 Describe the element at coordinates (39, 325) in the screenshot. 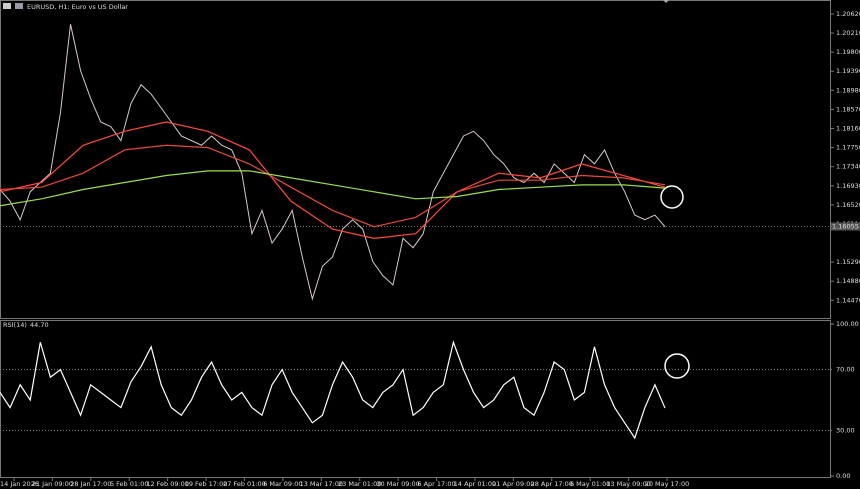

I see `rsi-current: 44.70` at that location.